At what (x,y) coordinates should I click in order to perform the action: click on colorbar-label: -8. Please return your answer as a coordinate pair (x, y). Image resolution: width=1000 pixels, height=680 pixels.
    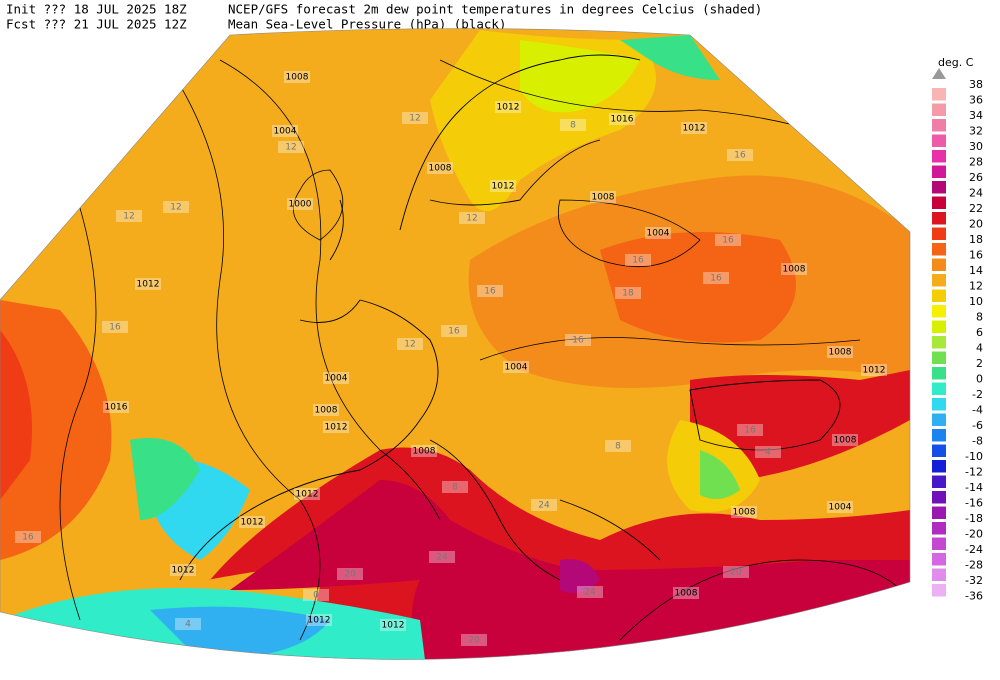
    Looking at the image, I should click on (977, 441).